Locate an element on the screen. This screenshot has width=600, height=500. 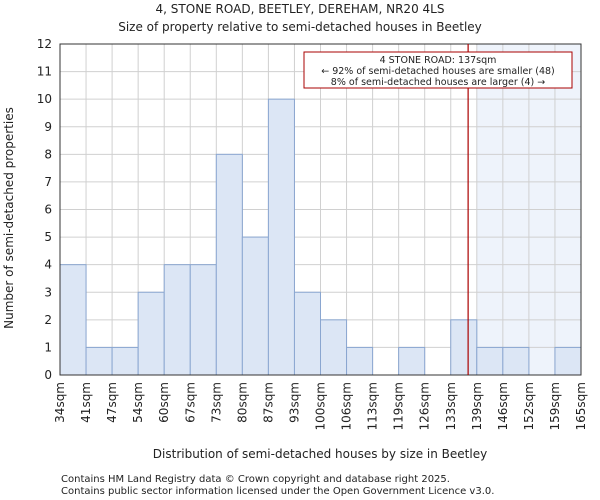
x-tick-label: 165sqm is located at coordinates (581, 406).